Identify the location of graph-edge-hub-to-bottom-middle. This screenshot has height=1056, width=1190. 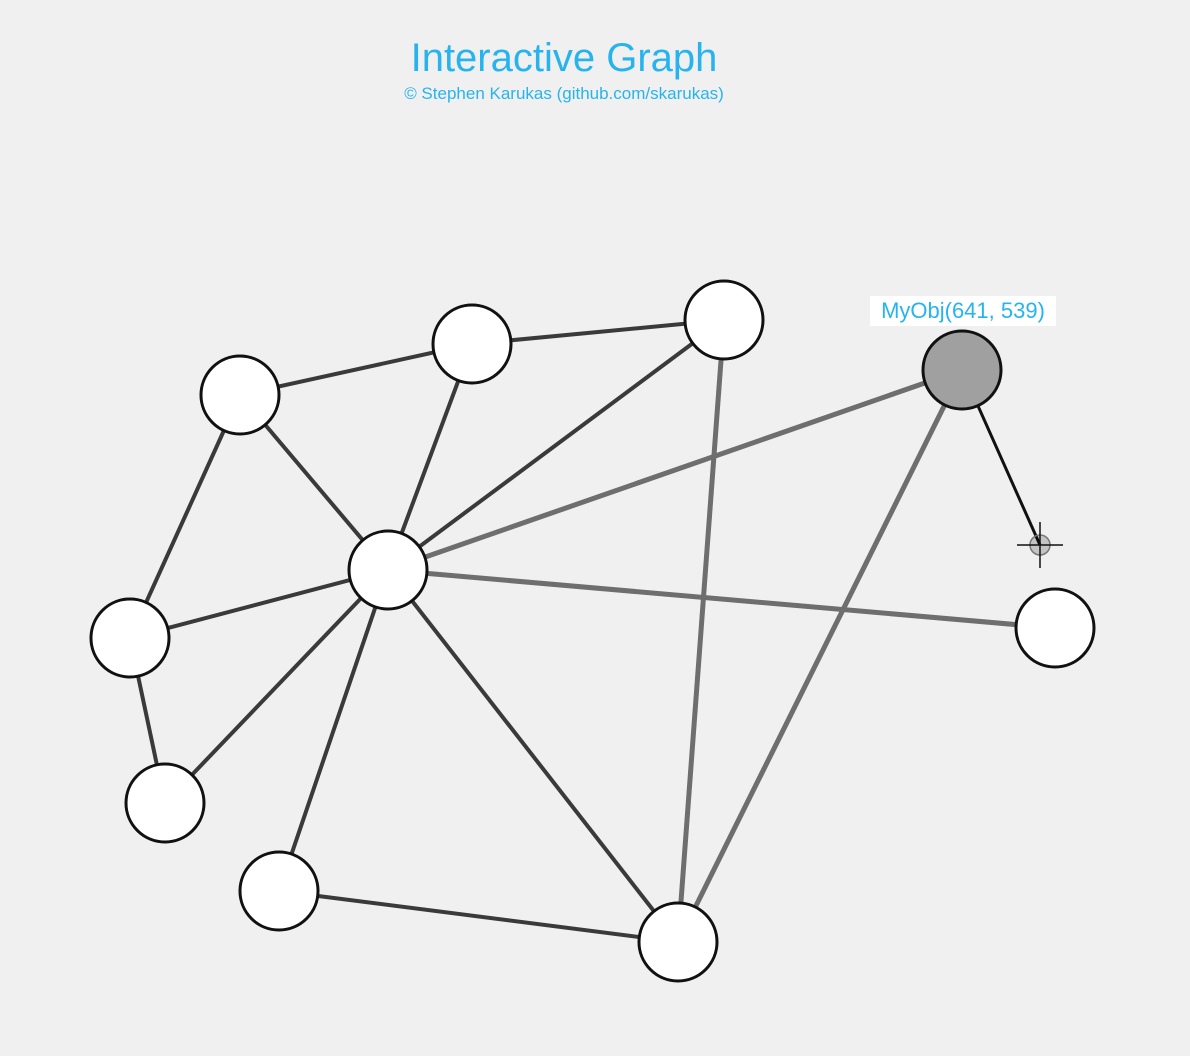
(533, 756).